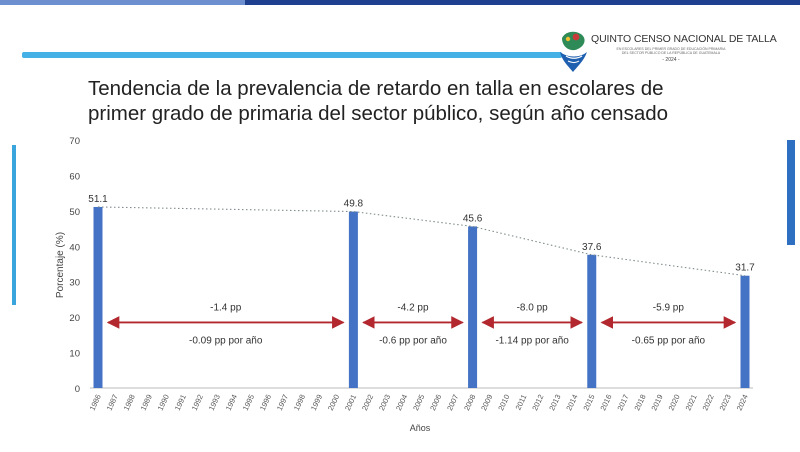 This screenshot has height=452, width=800. Describe the element at coordinates (592, 321) in the screenshot. I see `bar-2015` at that location.